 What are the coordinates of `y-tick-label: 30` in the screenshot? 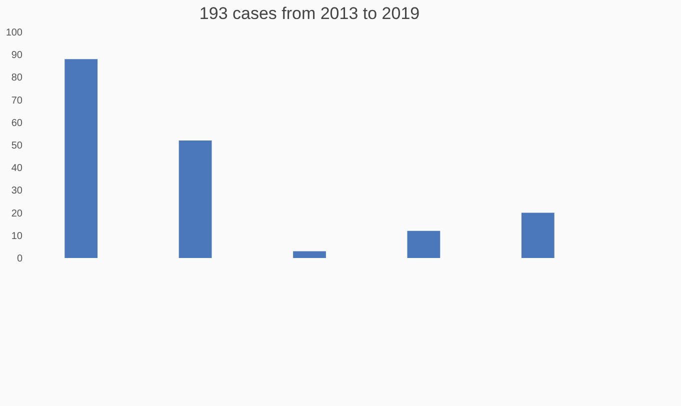 It's located at (17, 191).